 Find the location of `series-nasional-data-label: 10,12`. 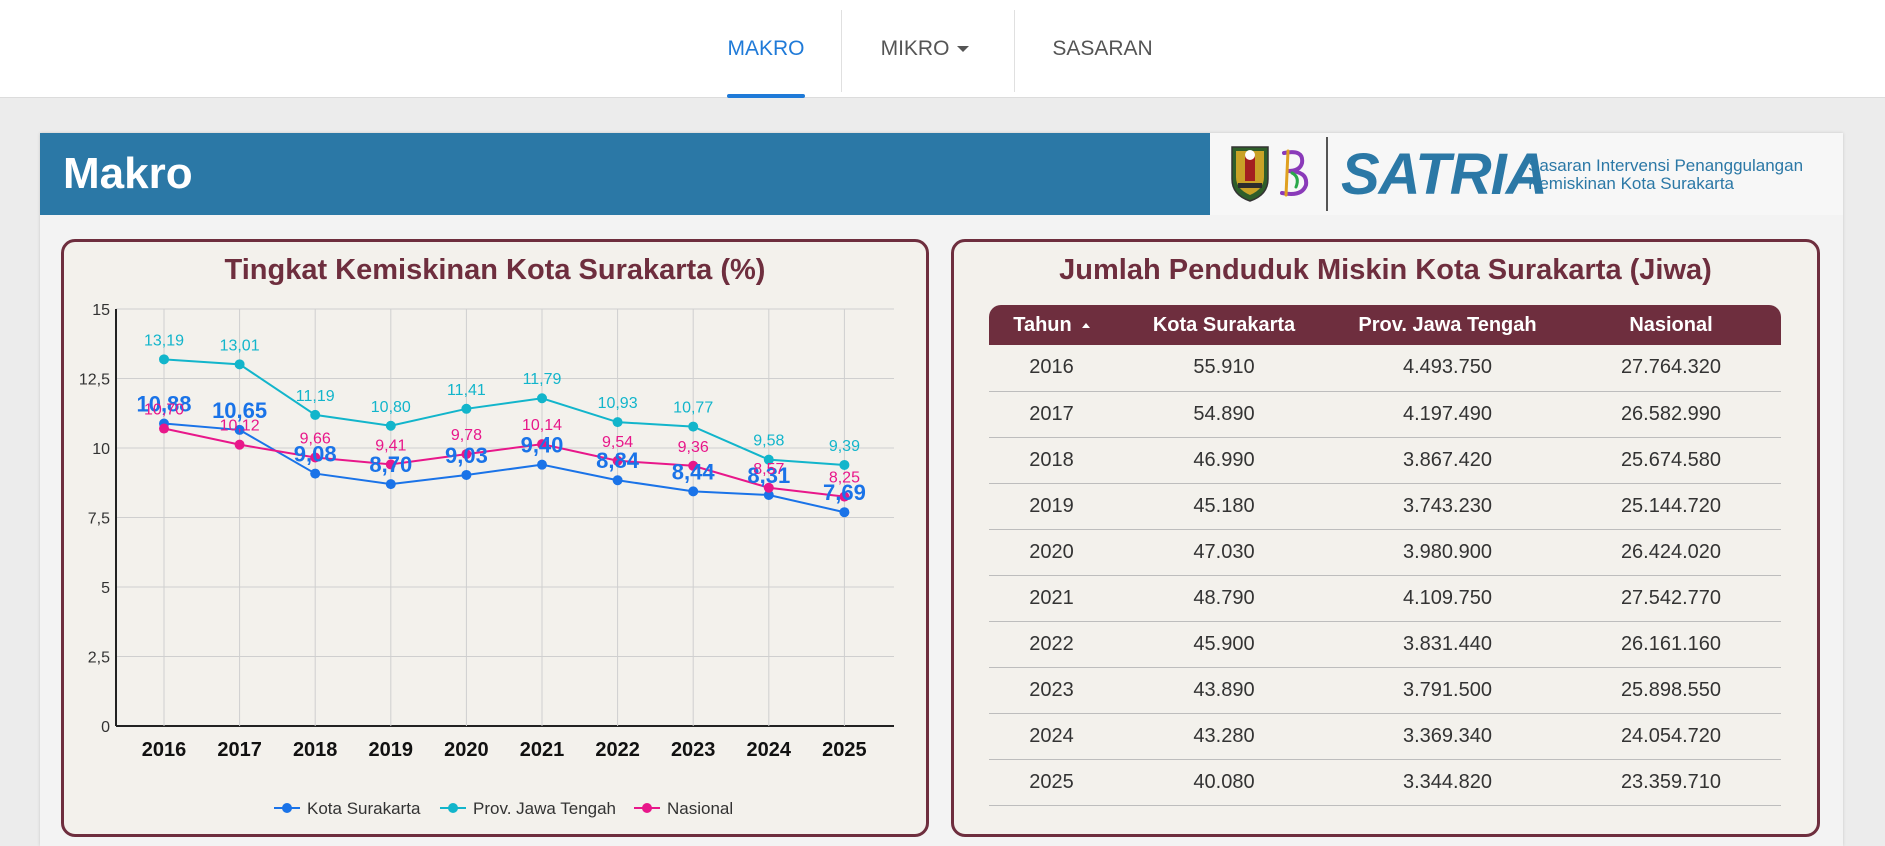

series-nasional-data-label: 10,12 is located at coordinates (240, 426).